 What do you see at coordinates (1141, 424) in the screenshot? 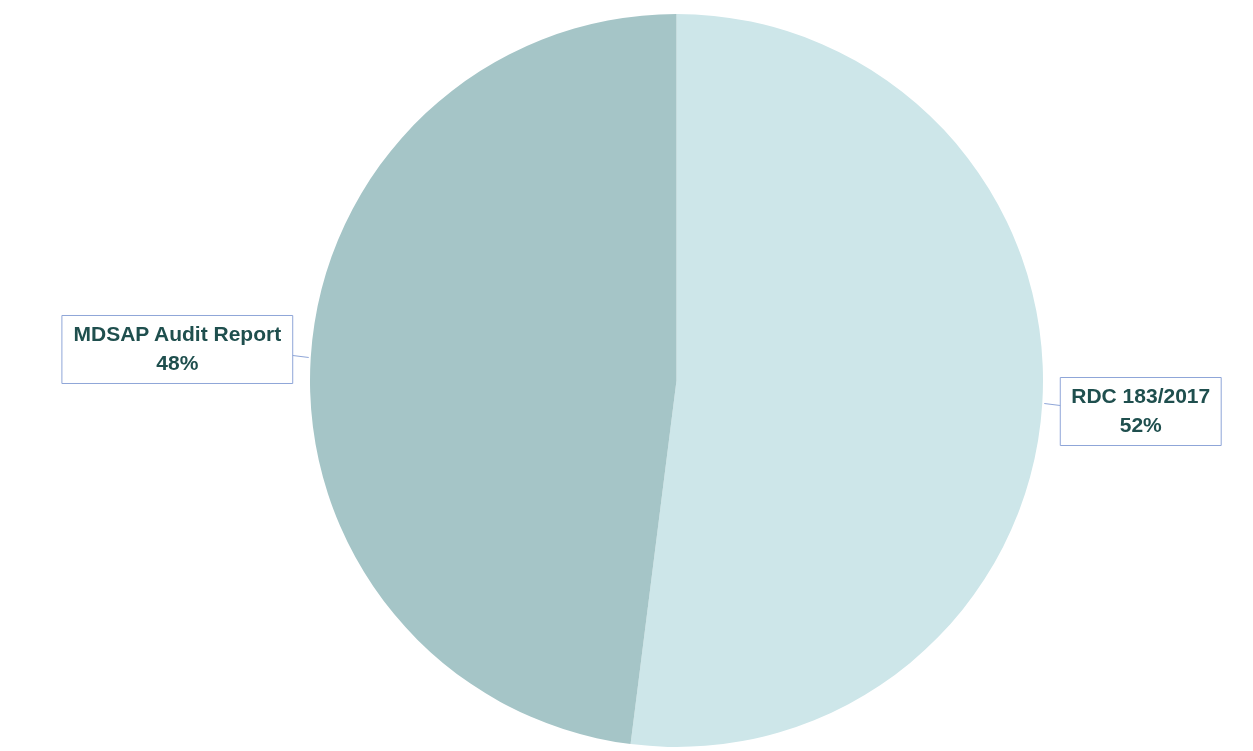
I see `data-label: 52%` at bounding box center [1141, 424].